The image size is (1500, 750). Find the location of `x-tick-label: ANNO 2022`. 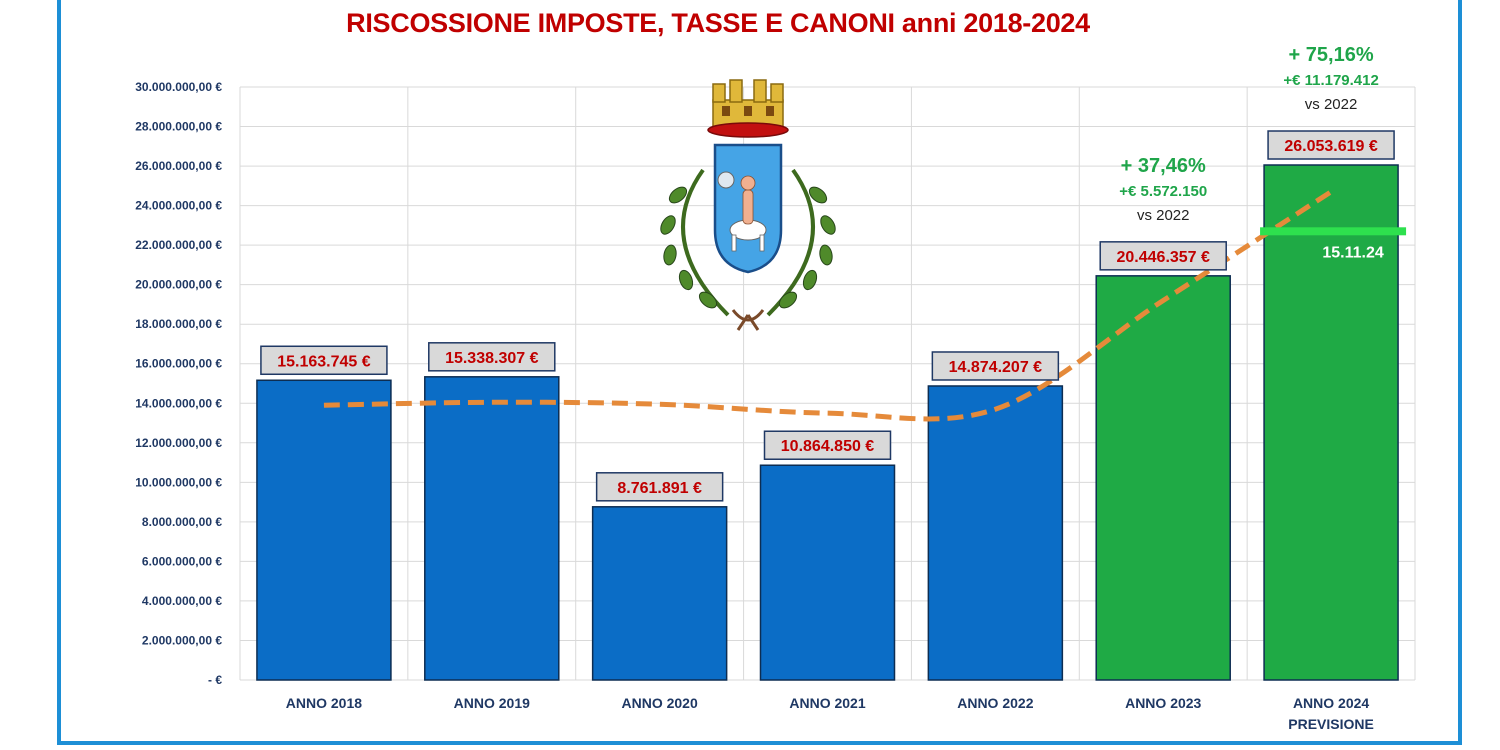

x-tick-label: ANNO 2022 is located at coordinates (995, 703).